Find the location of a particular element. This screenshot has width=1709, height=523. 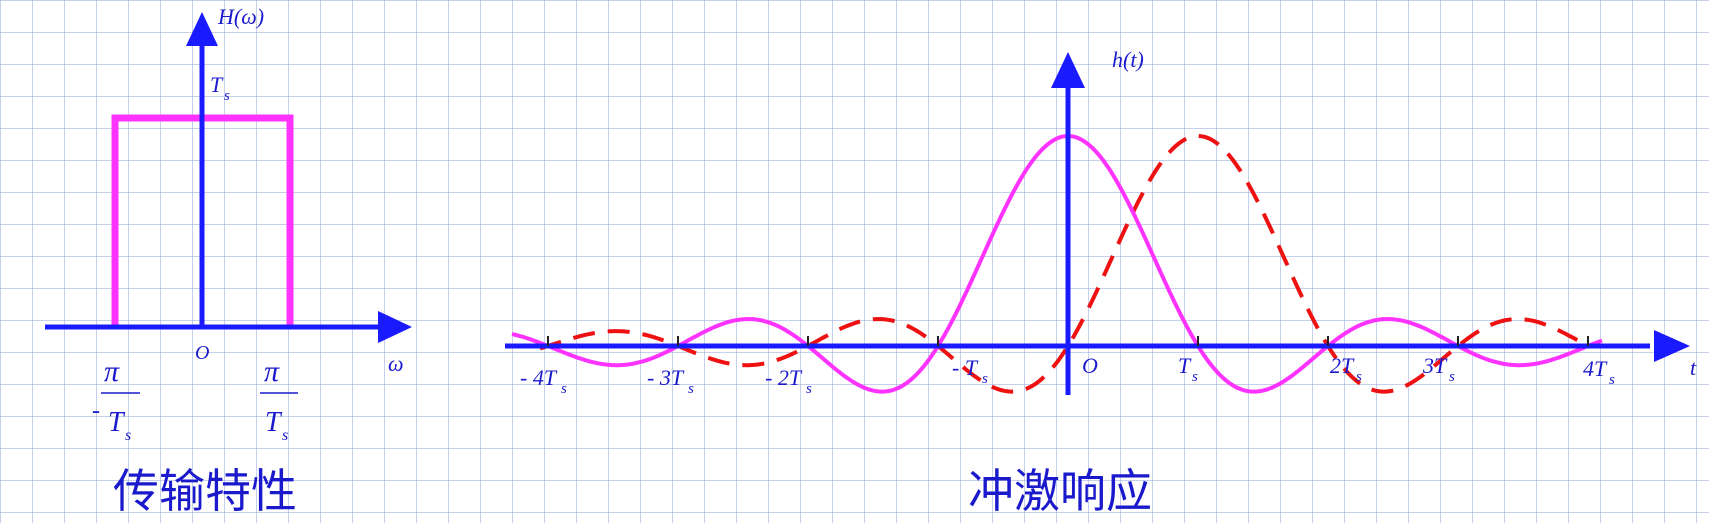

pos-cutoff-fraction: π T s is located at coordinates (279, 399).